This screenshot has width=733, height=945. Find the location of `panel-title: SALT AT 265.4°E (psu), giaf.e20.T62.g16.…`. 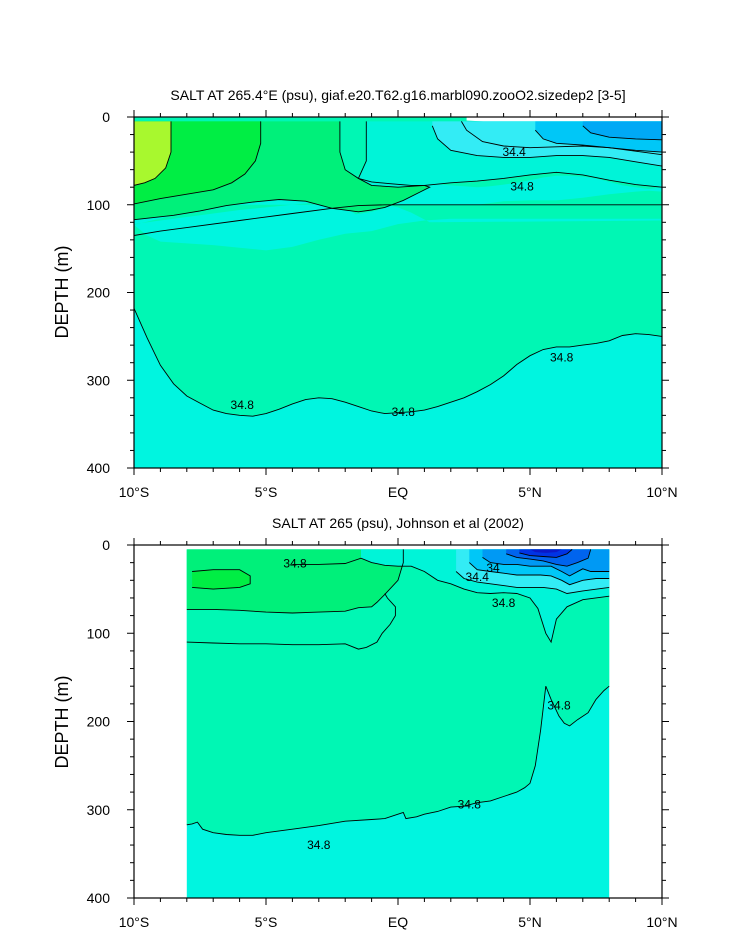

panel-title: SALT AT 265.4°E (psu), giaf.e20.T62.g16.… is located at coordinates (397, 95).